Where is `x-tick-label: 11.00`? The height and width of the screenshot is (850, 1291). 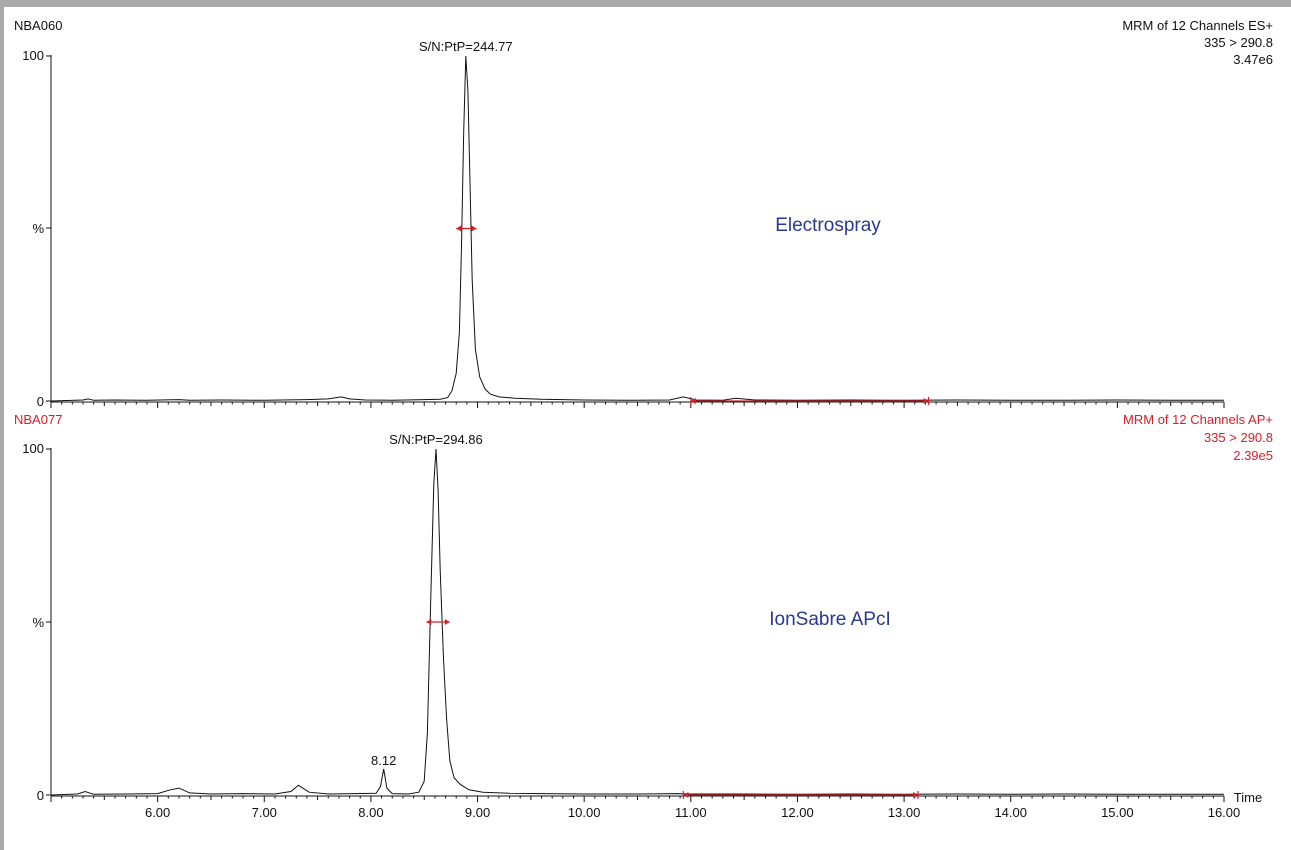
x-tick-label: 11.00 is located at coordinates (691, 812).